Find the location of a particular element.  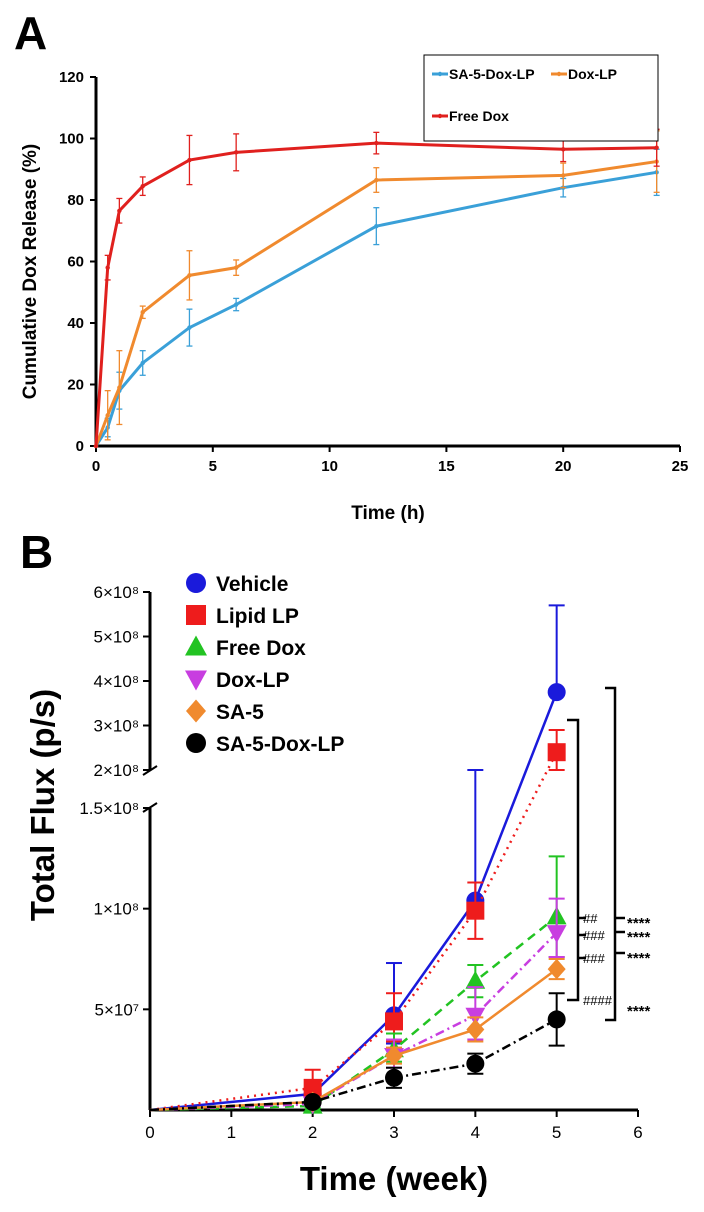

y-tick-label: 1.5×10⁸ is located at coordinates (109, 808).